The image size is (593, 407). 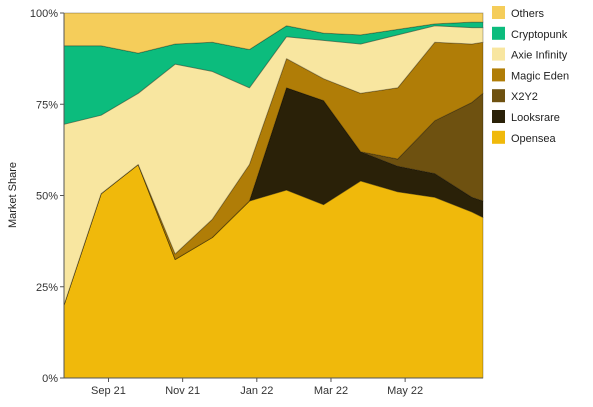 I want to click on y-tick-label: 50%, so click(x=47, y=197).